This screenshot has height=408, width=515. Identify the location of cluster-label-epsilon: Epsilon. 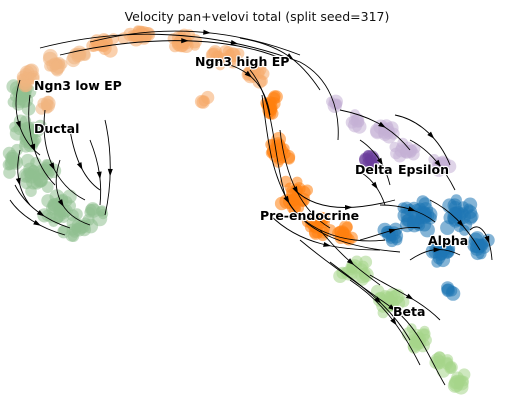
(423, 169).